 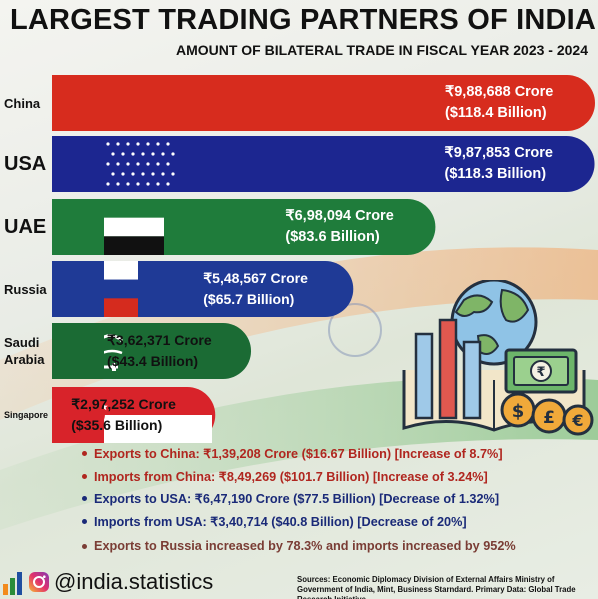 I want to click on instagram-handle: @india.statistics, so click(x=134, y=581).